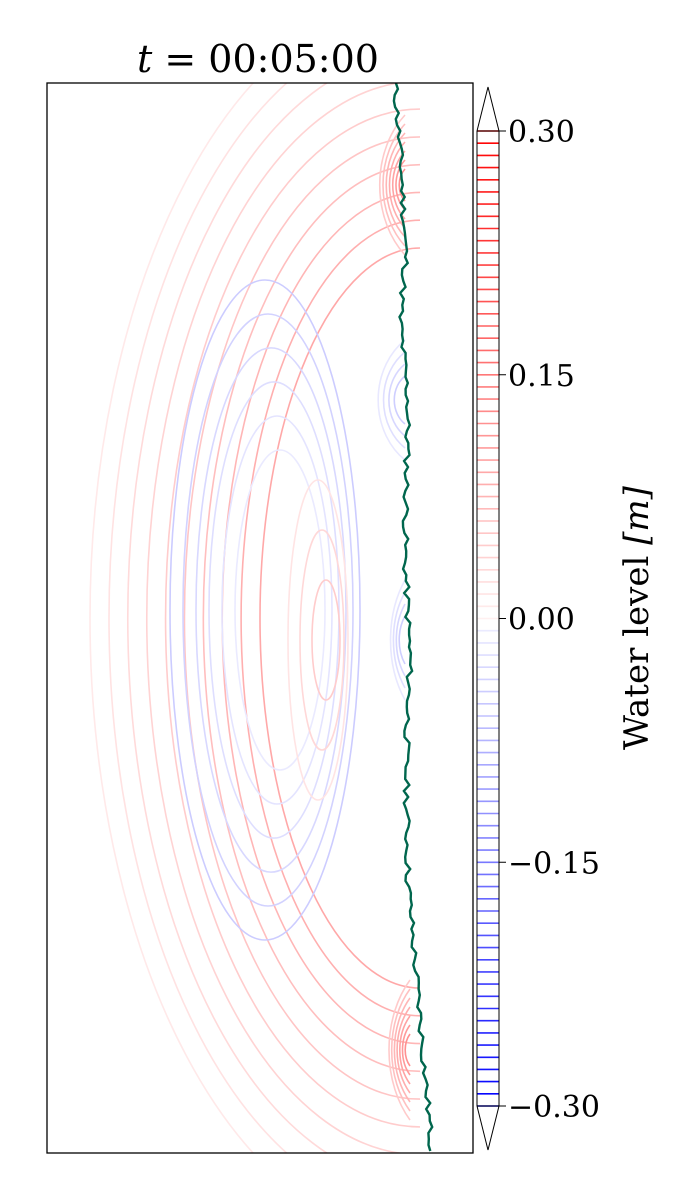 This screenshot has width=700, height=1200. I want to click on colorbar-extend-bottom, so click(488, 1128).